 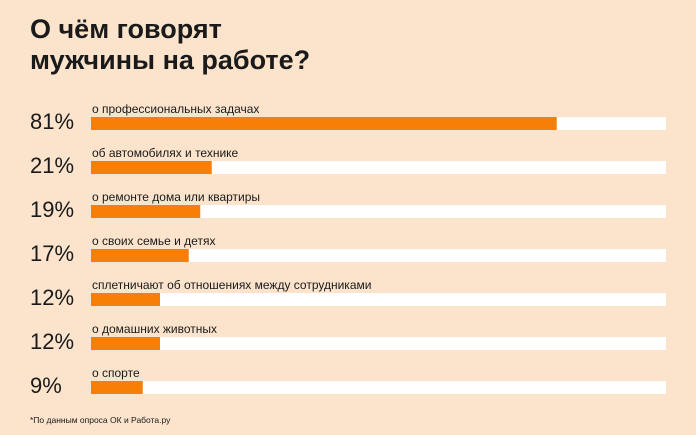 What do you see at coordinates (116, 373) in the screenshot?
I see `category-label: о спорте` at bounding box center [116, 373].